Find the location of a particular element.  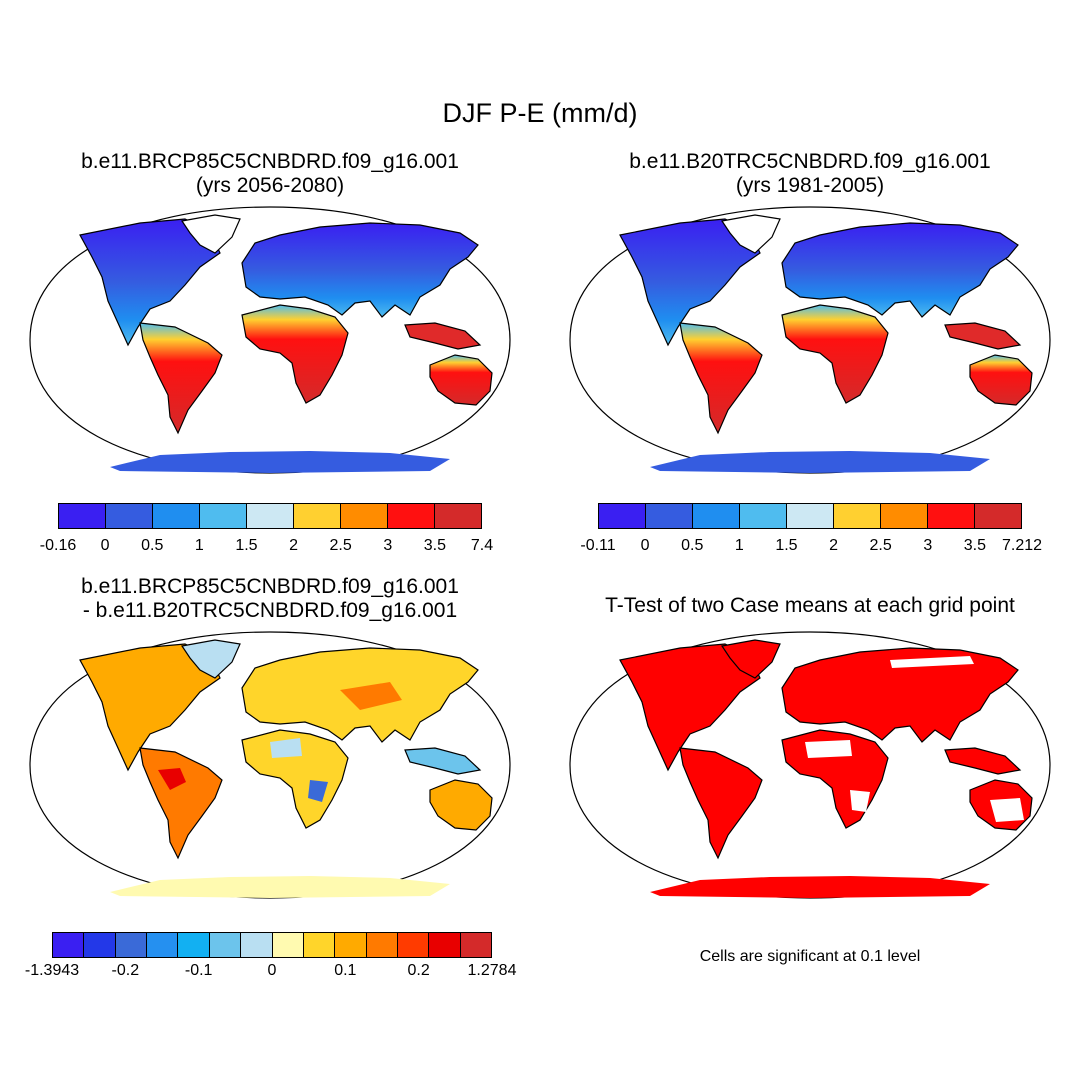

panel-1-map is located at coordinates (270, 340).